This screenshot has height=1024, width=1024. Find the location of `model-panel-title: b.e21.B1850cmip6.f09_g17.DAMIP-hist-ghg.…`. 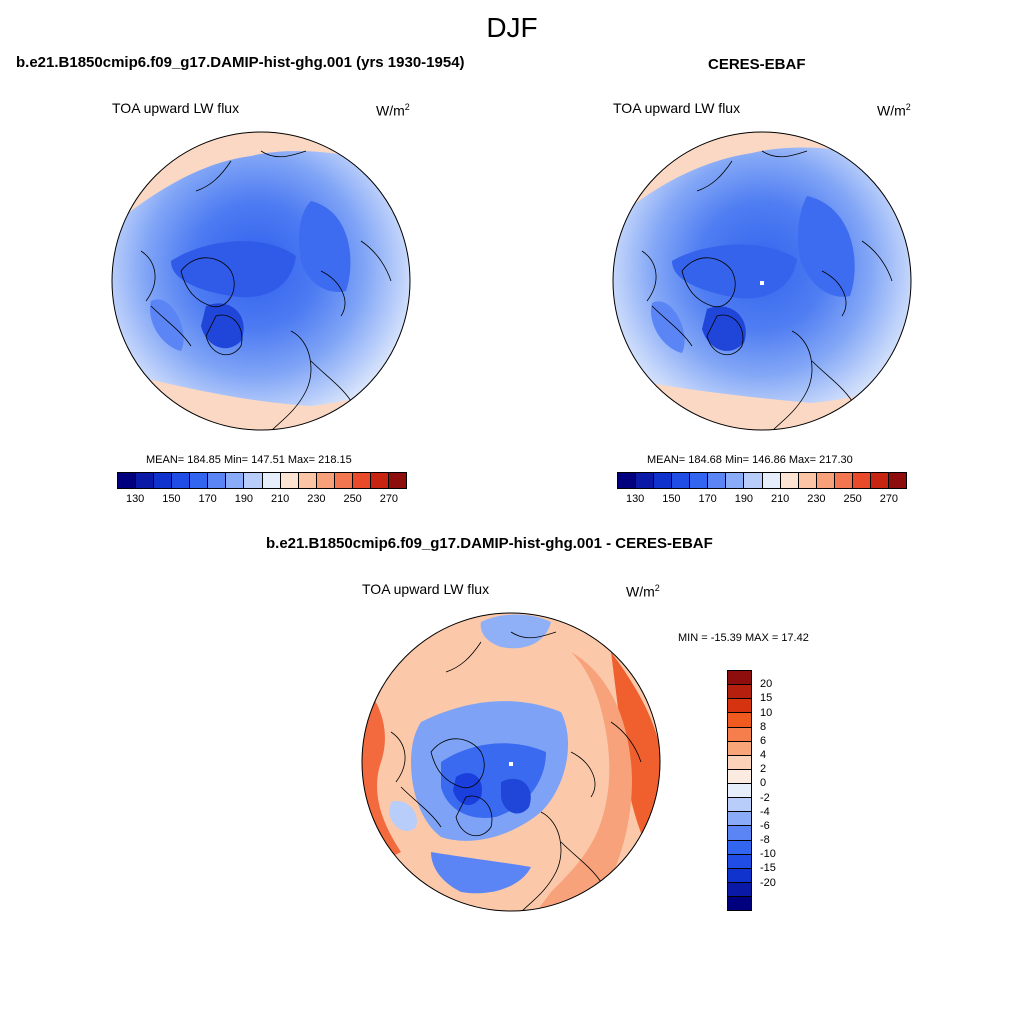

model-panel-title: b.e21.B1850cmip6.f09_g17.DAMIP-hist-ghg.… is located at coordinates (240, 62).